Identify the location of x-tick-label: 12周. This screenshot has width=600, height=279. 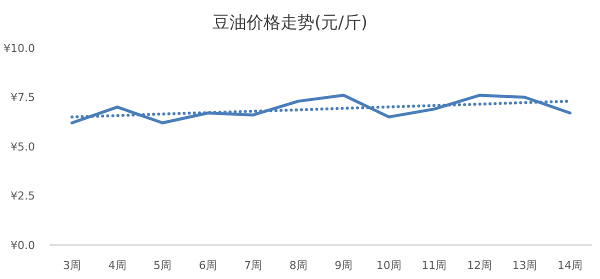
(479, 265).